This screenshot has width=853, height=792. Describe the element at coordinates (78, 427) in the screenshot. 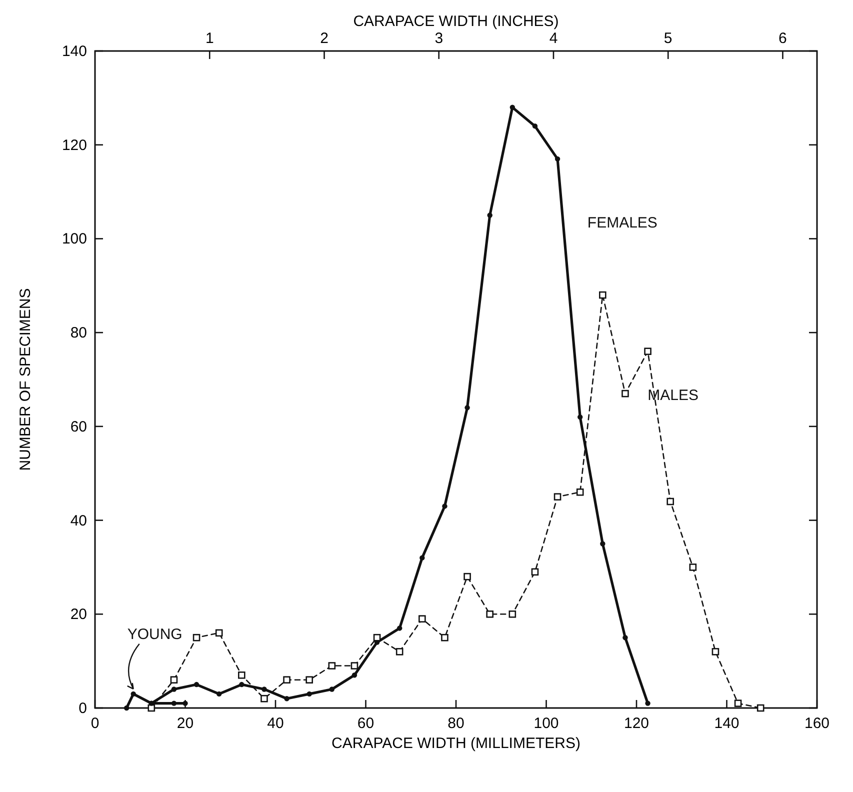

I see `y-tick-label: 60` at that location.